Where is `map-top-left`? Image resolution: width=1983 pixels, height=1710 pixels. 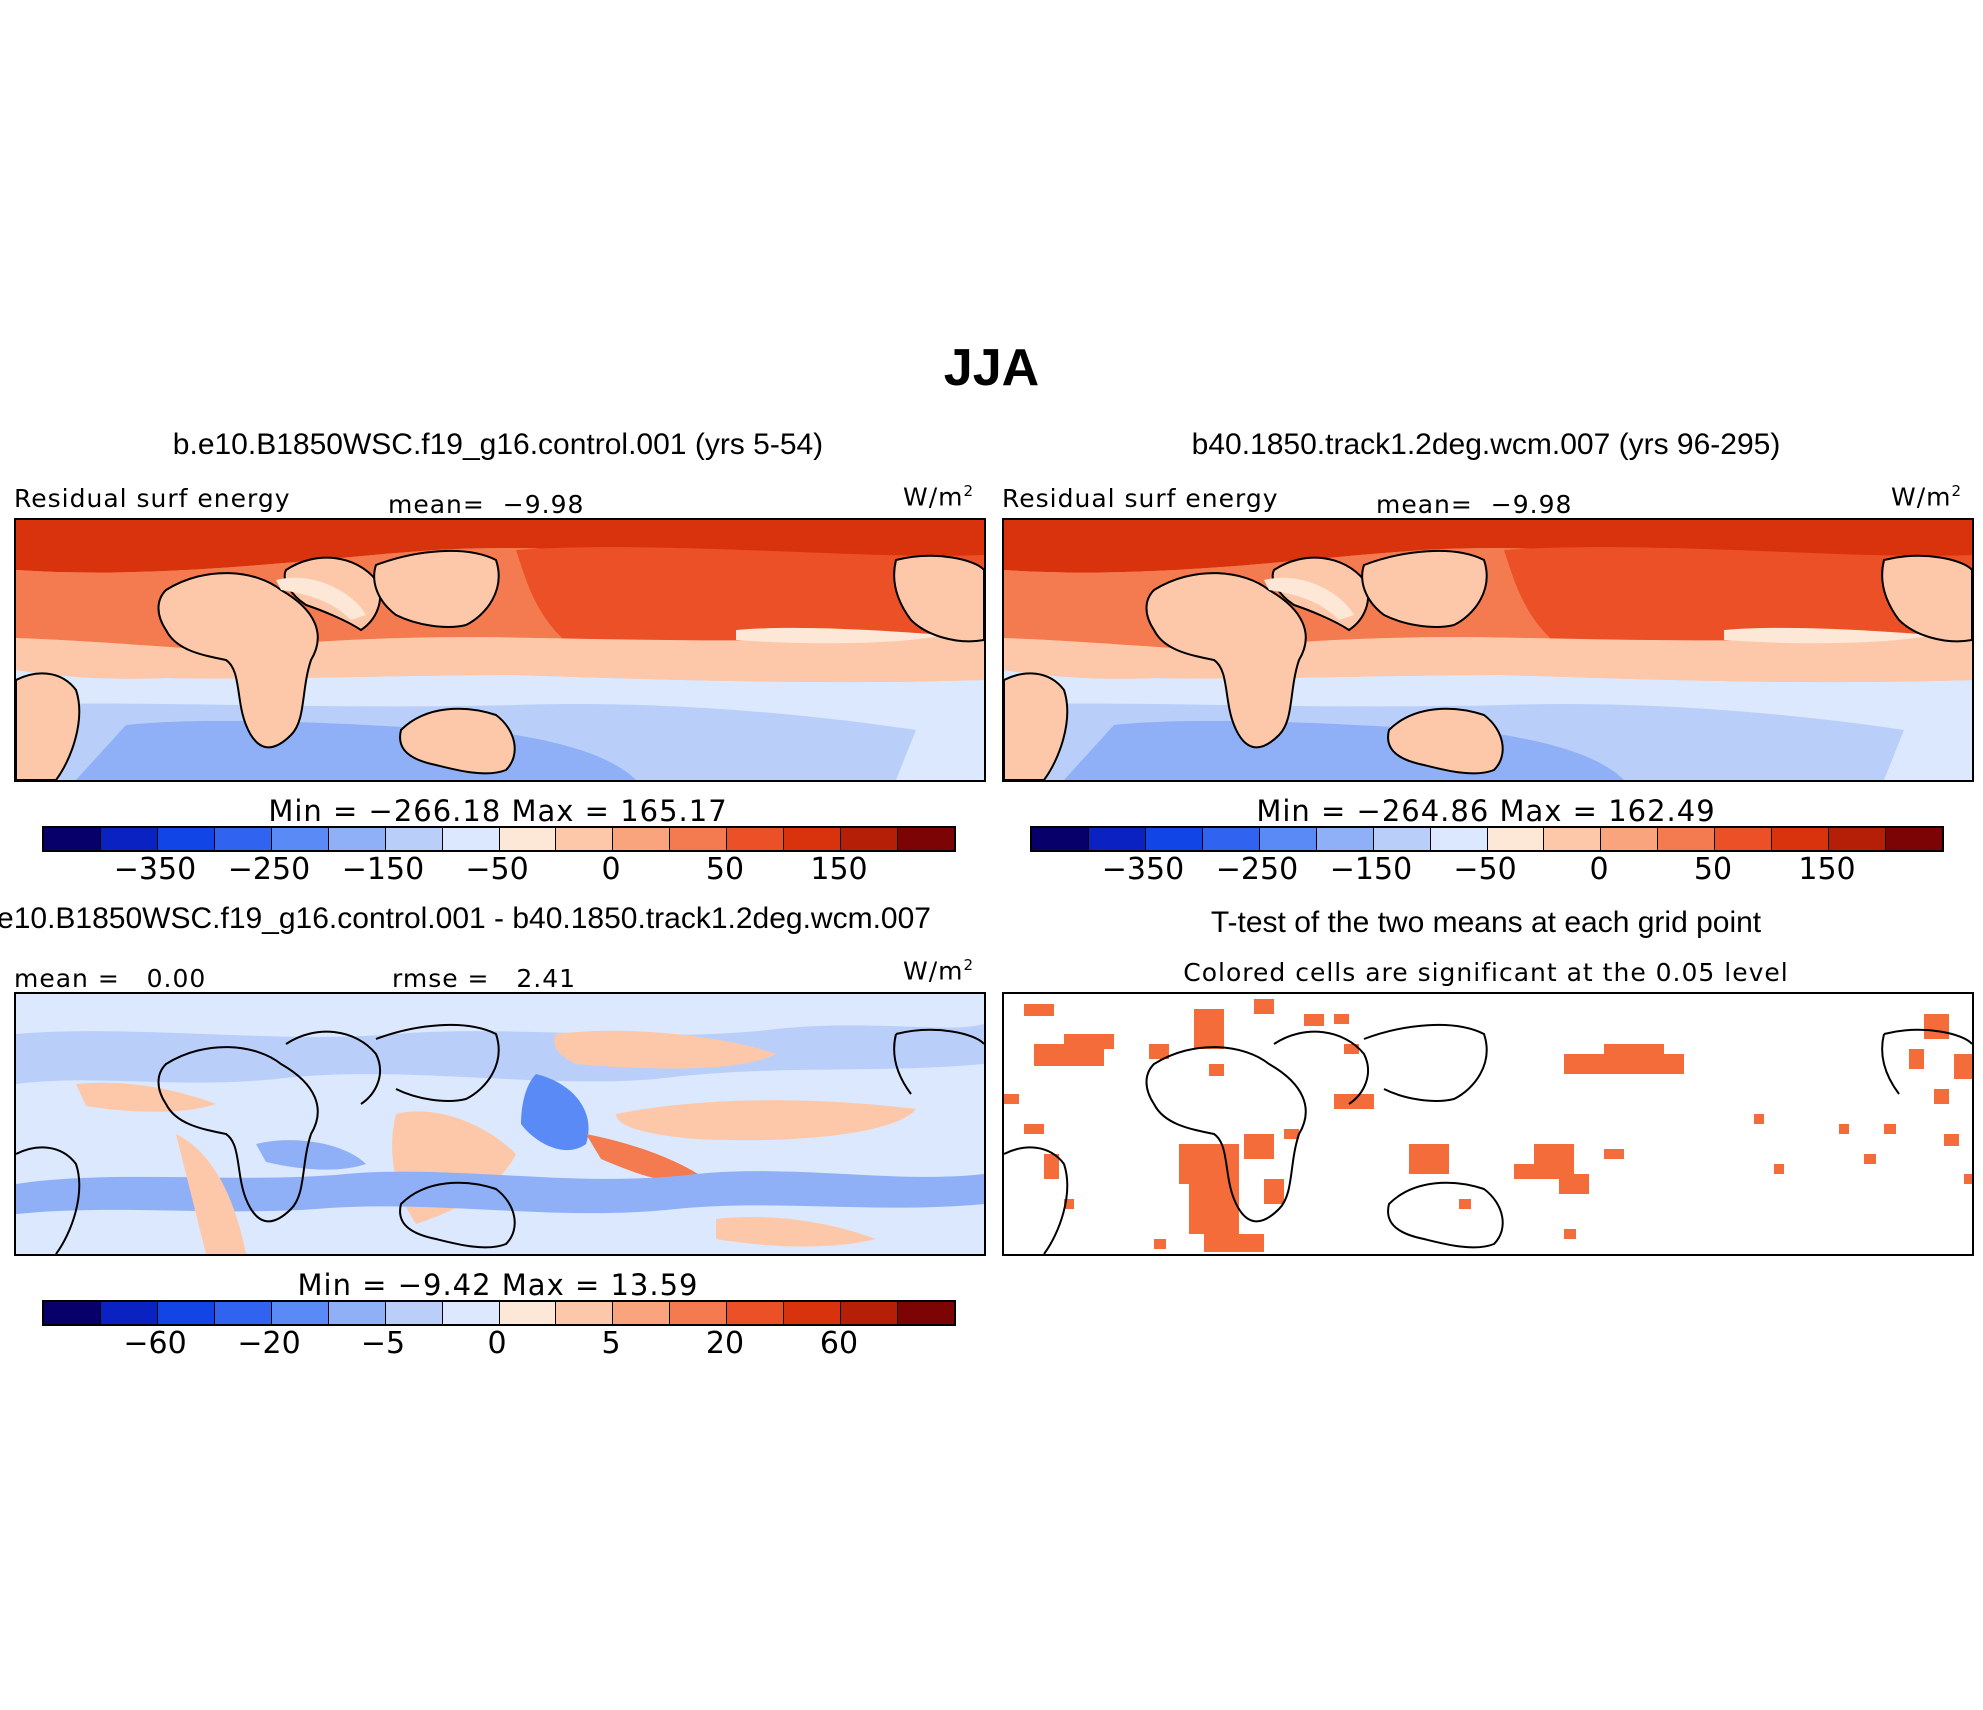
map-top-left is located at coordinates (500, 650).